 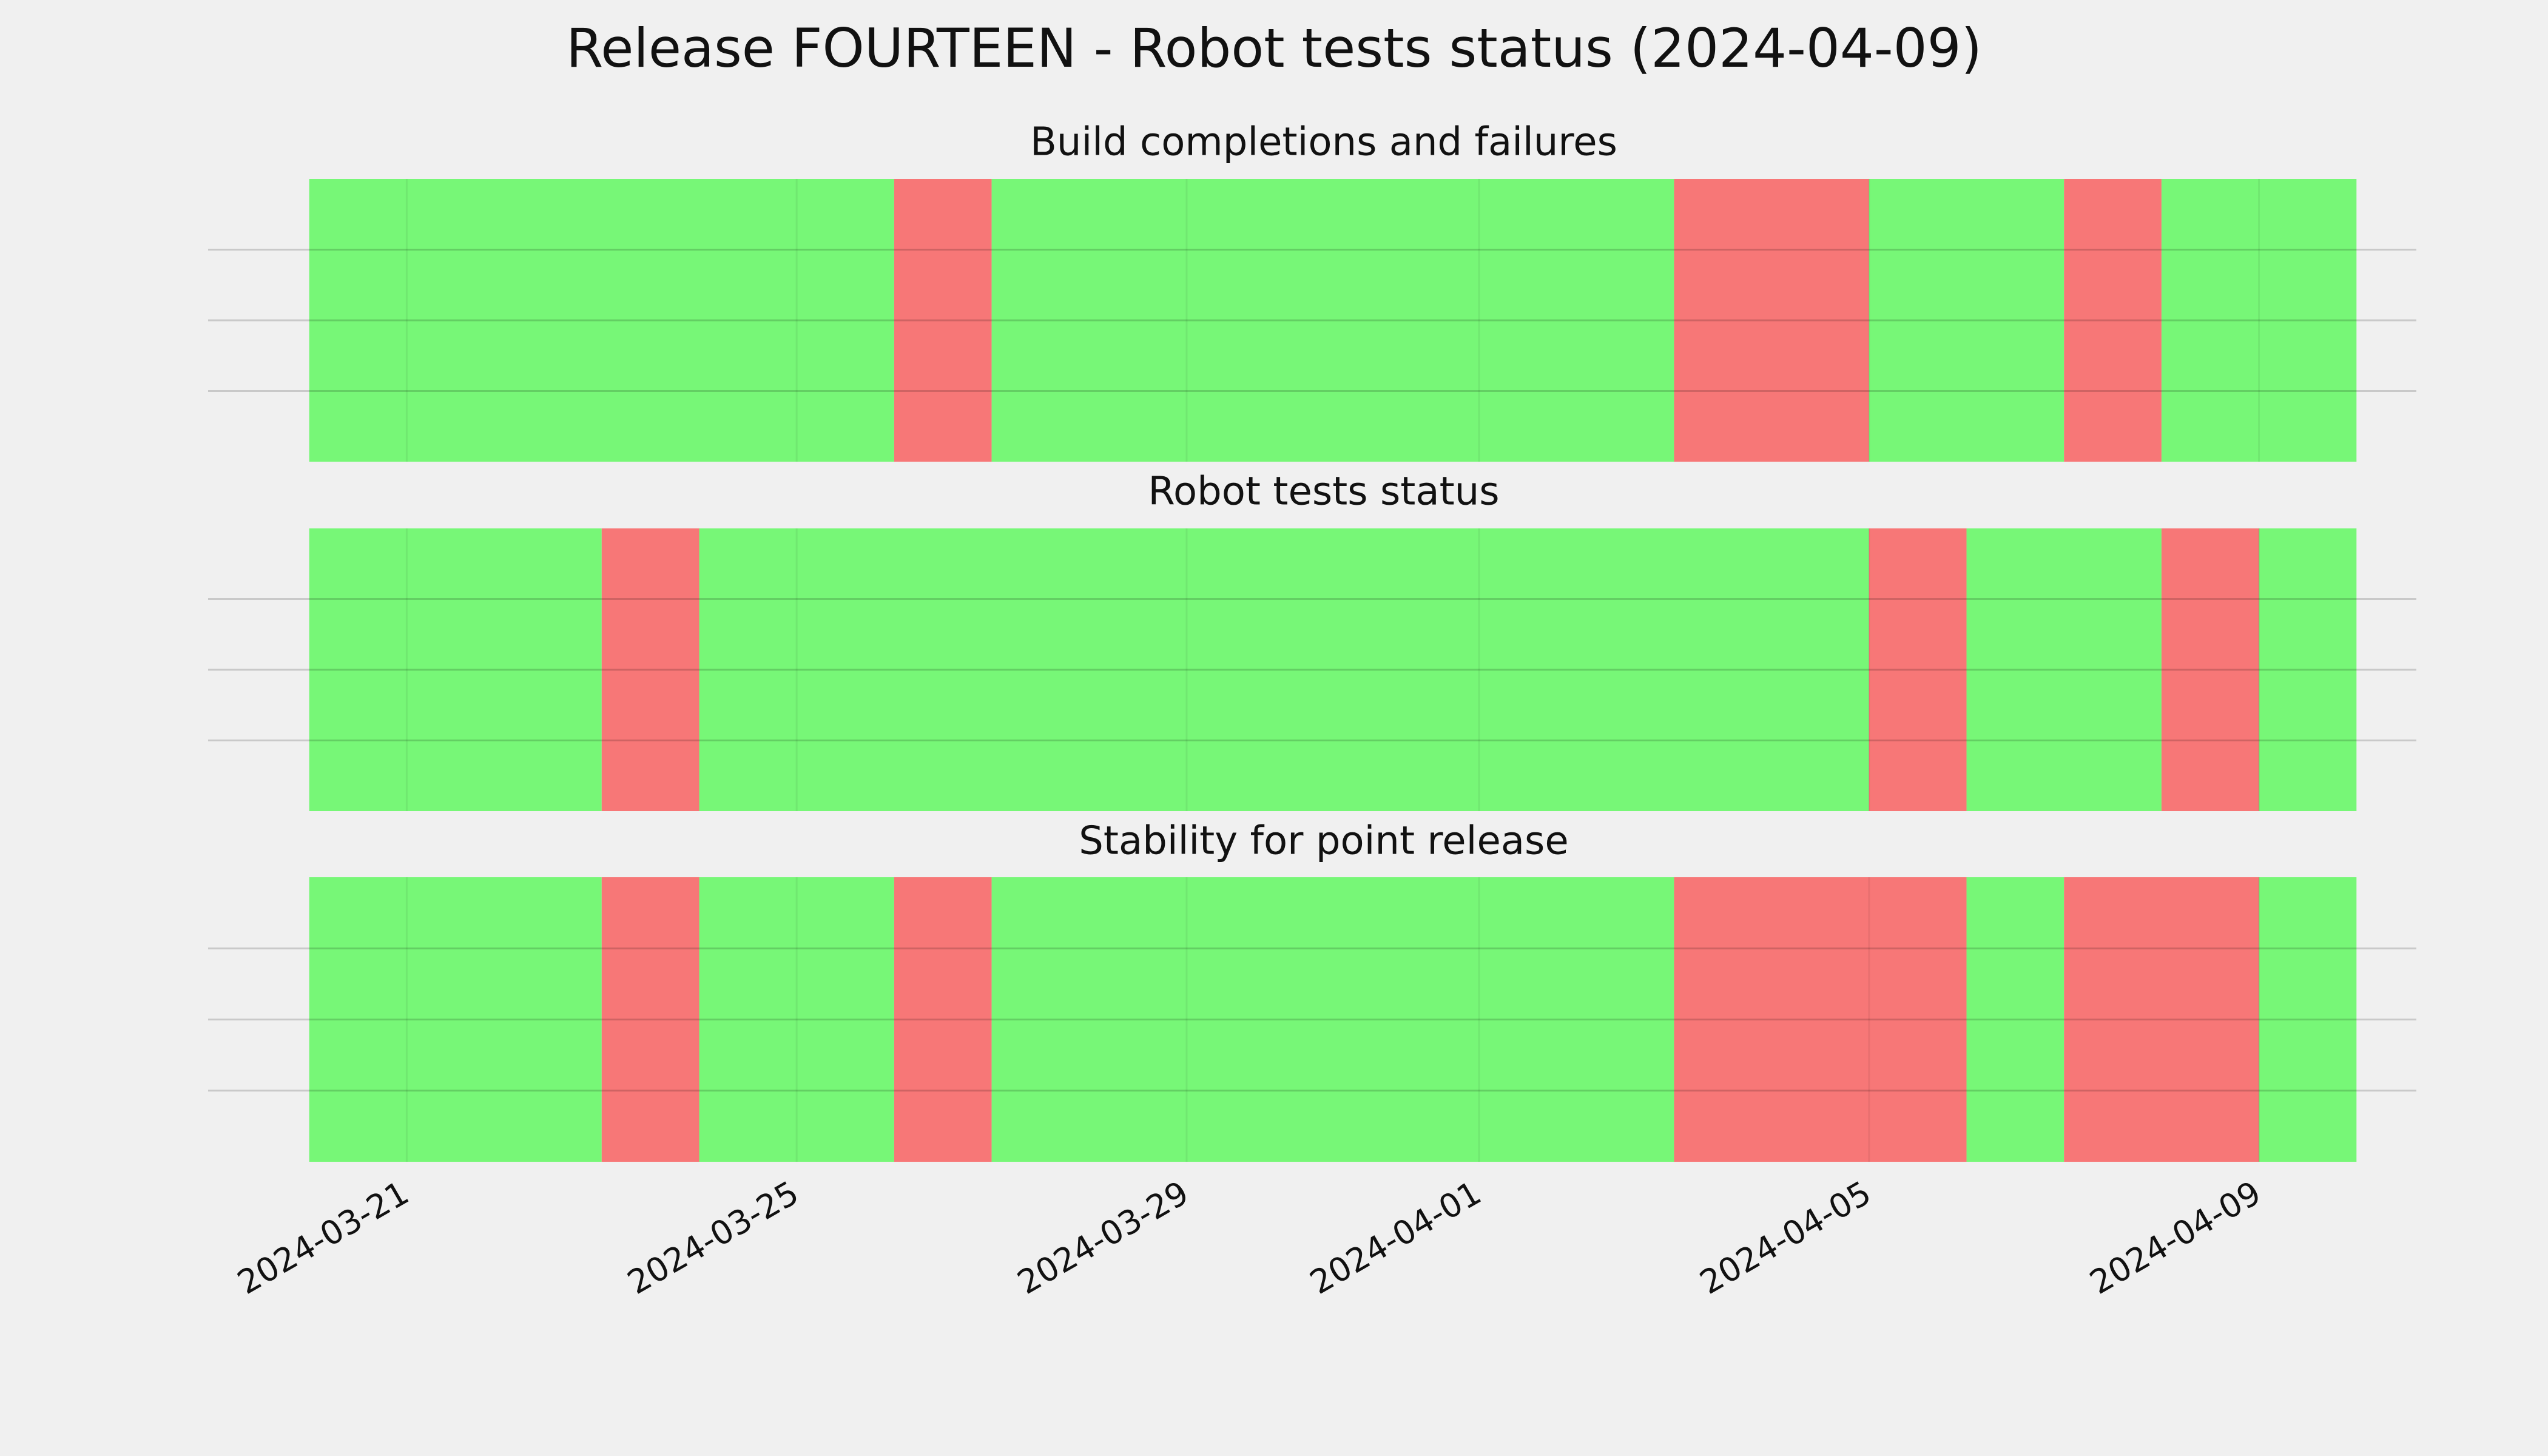 I want to click on subplot-title: Robot tests status, so click(x=1323, y=492).